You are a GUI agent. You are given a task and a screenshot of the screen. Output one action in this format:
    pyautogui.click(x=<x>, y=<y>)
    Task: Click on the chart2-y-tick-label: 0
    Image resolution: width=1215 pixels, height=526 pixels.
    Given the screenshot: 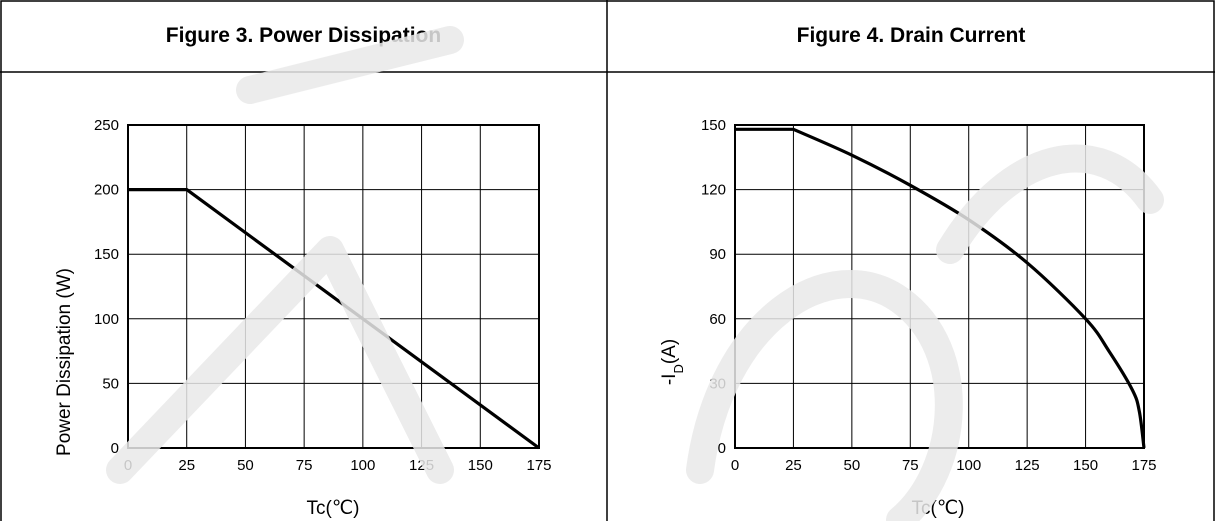 What is the action you would take?
    pyautogui.click(x=722, y=448)
    